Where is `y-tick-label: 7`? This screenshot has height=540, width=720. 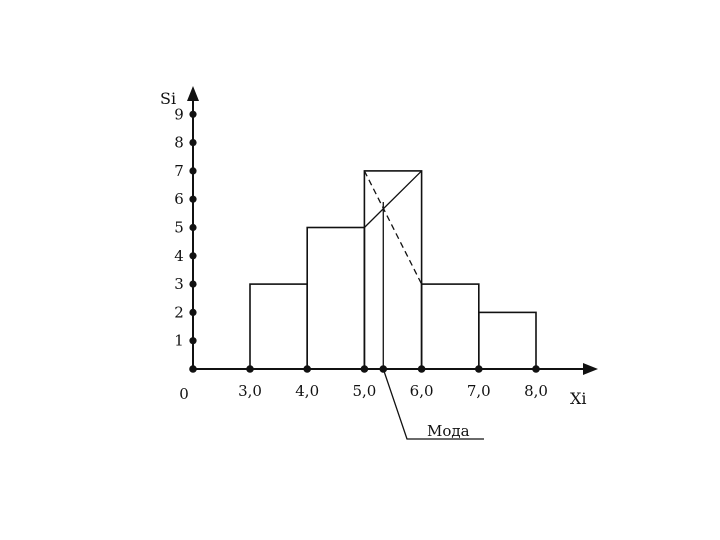 y-tick-label: 7 is located at coordinates (179, 171).